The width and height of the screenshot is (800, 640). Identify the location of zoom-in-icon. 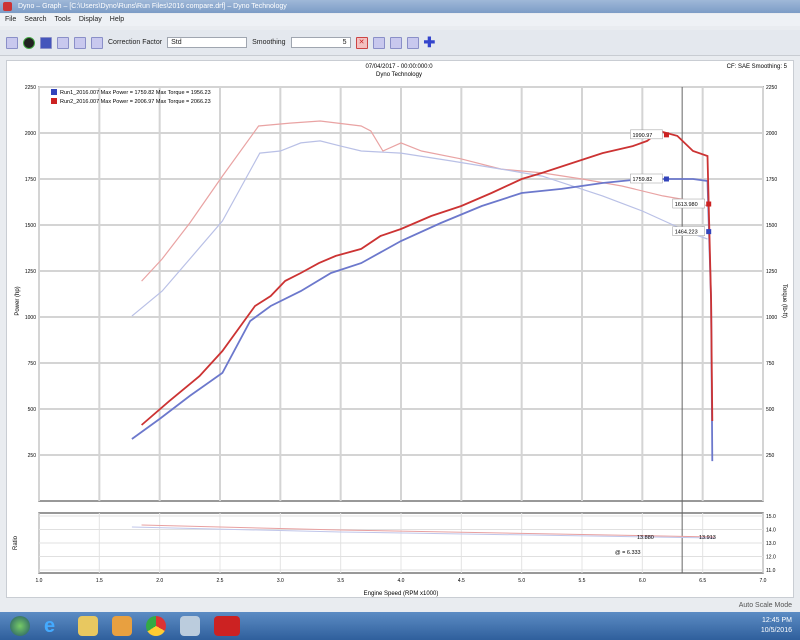
(378, 42).